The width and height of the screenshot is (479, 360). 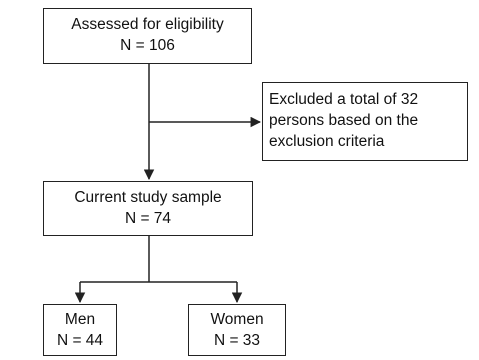 I want to click on men-box: Men N = 44, so click(x=80, y=330).